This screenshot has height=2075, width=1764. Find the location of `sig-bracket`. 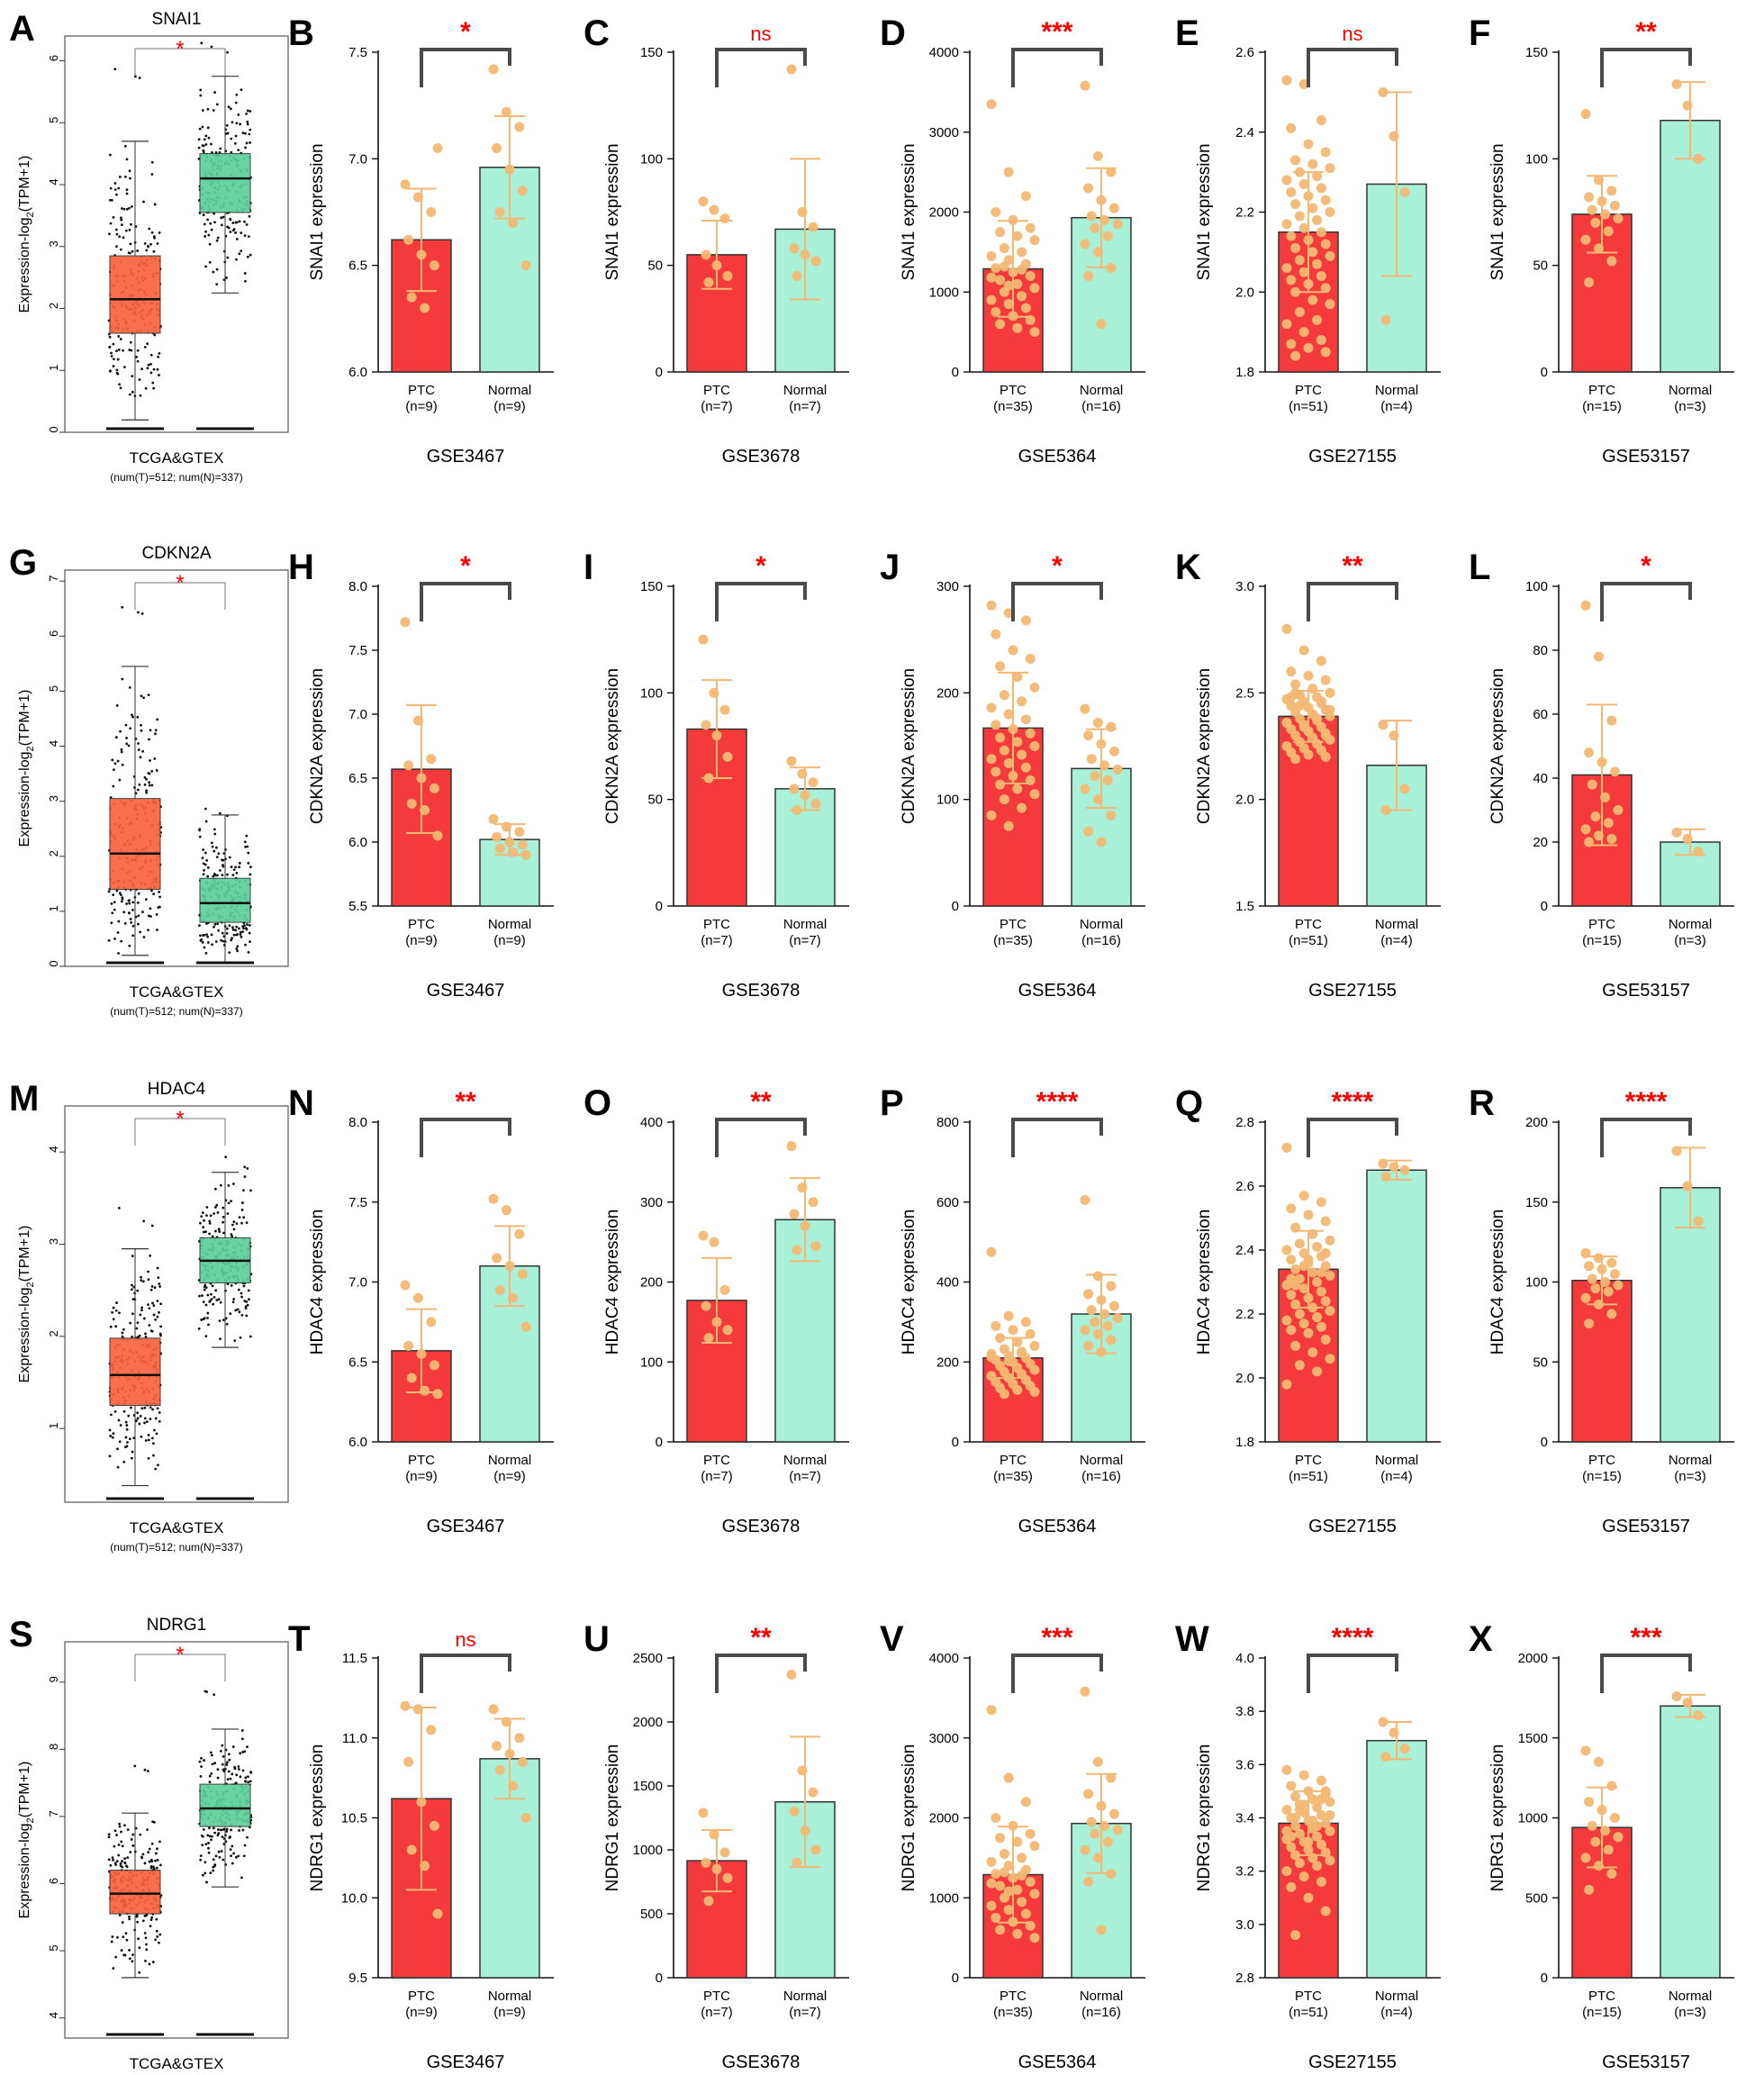

sig-bracket is located at coordinates (1057, 67).